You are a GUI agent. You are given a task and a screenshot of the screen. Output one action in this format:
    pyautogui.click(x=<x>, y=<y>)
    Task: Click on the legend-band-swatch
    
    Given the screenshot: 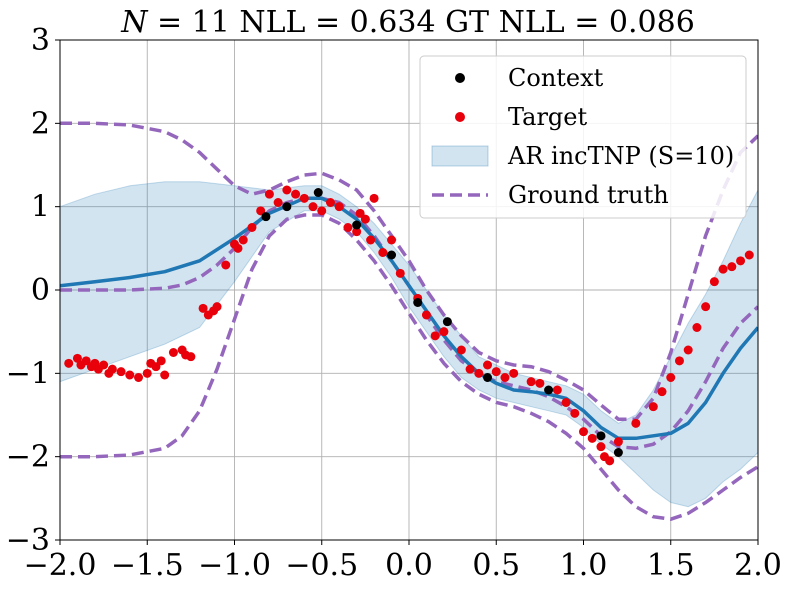 What is the action you would take?
    pyautogui.click(x=460, y=156)
    